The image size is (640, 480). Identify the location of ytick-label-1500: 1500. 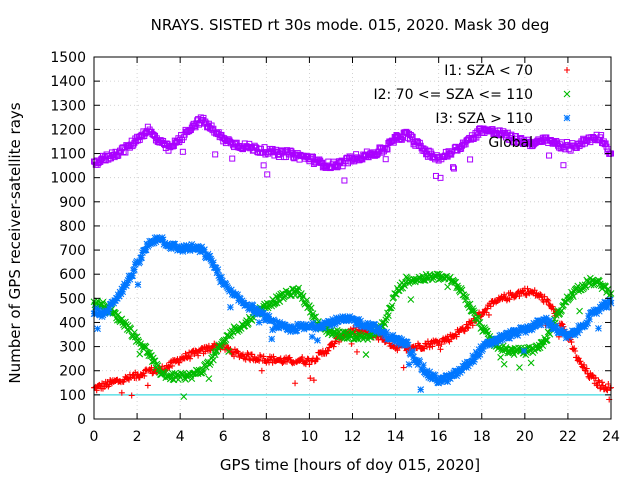
(68, 58).